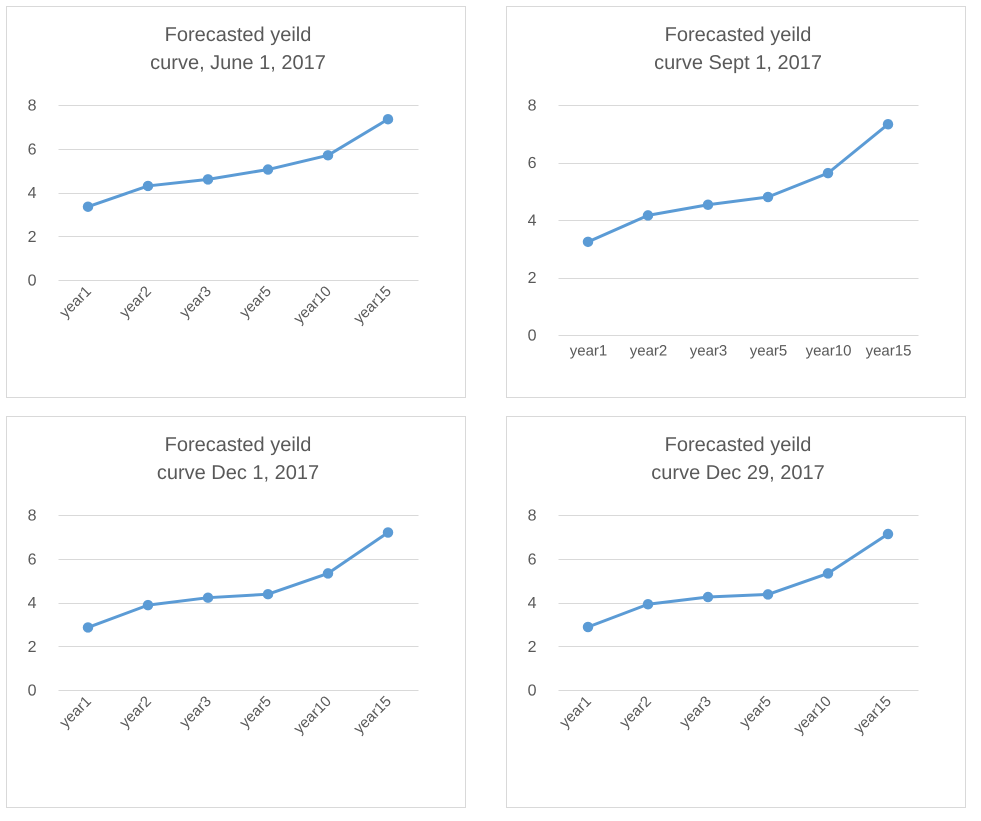 This screenshot has width=981, height=821. Describe the element at coordinates (649, 351) in the screenshot. I see `x-tick-label: year2` at that location.